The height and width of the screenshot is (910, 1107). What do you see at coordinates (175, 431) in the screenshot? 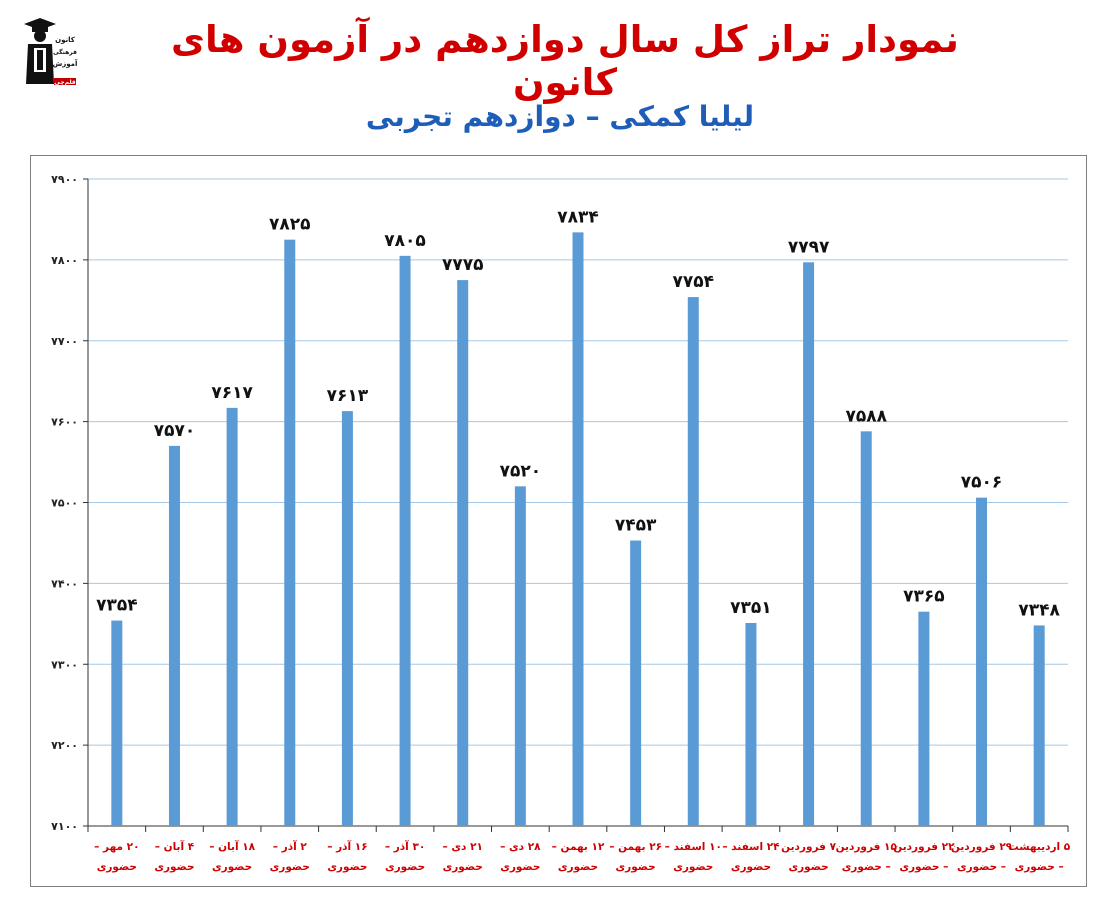
I see `data-label: ۷۵۷۰` at bounding box center [175, 431].